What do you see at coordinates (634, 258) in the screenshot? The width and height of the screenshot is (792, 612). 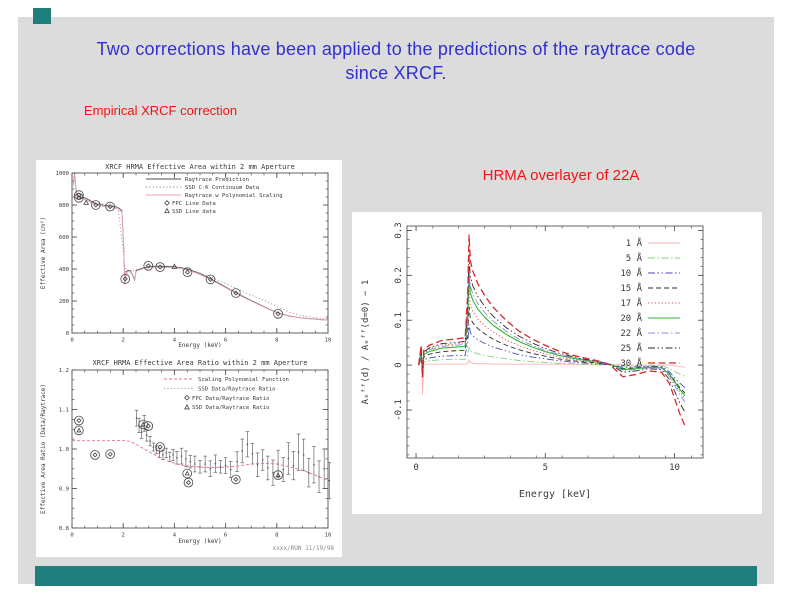 I see `svg-text: 5 Å` at bounding box center [634, 258].